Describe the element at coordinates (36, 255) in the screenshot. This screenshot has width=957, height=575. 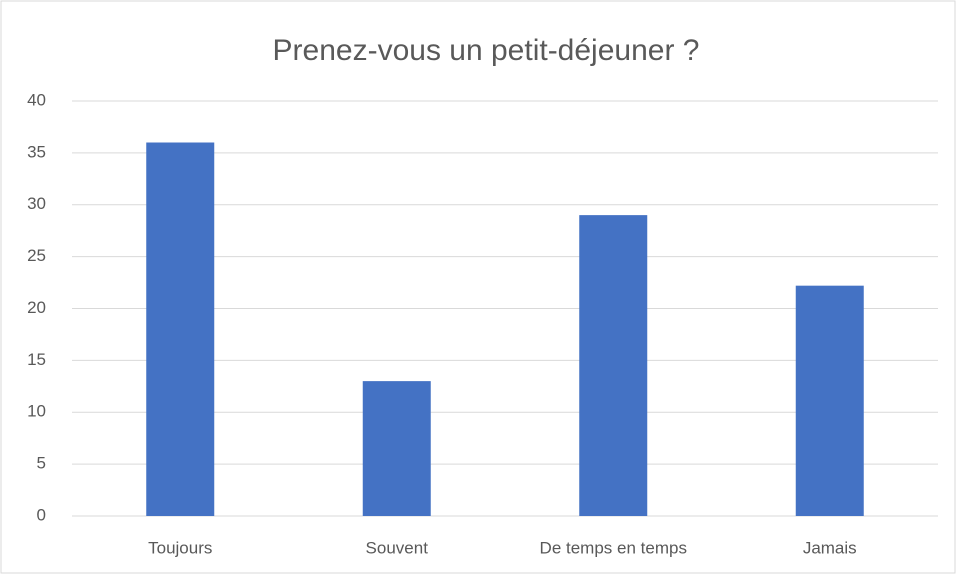
I see `y-tick-label: 25` at that location.